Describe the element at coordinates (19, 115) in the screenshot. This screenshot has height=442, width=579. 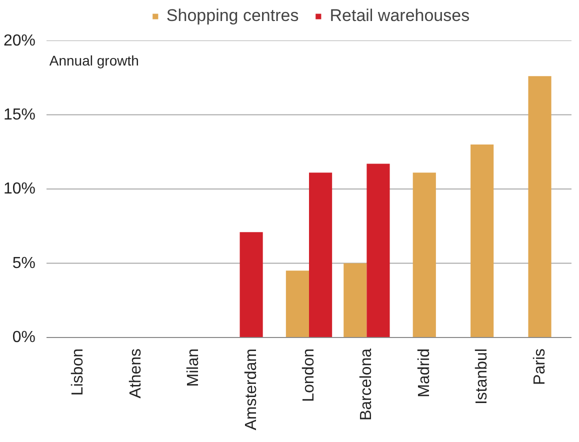
I see `y-tick-label: 15%` at that location.